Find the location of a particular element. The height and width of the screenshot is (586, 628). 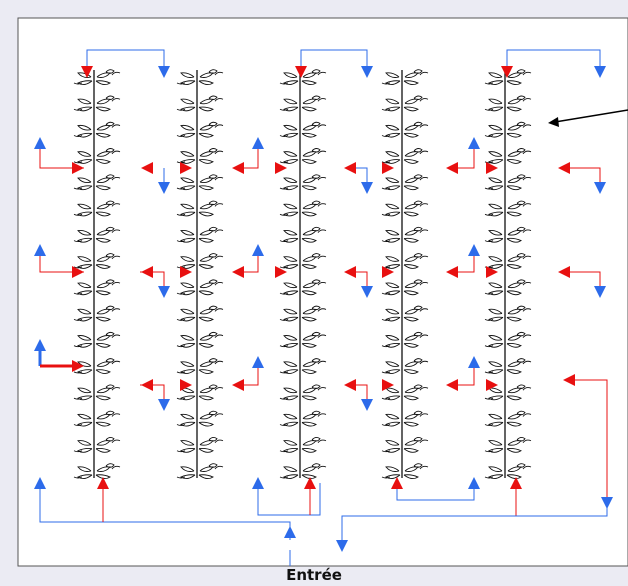

pointer-arrowhead is located at coordinates (553, 122).